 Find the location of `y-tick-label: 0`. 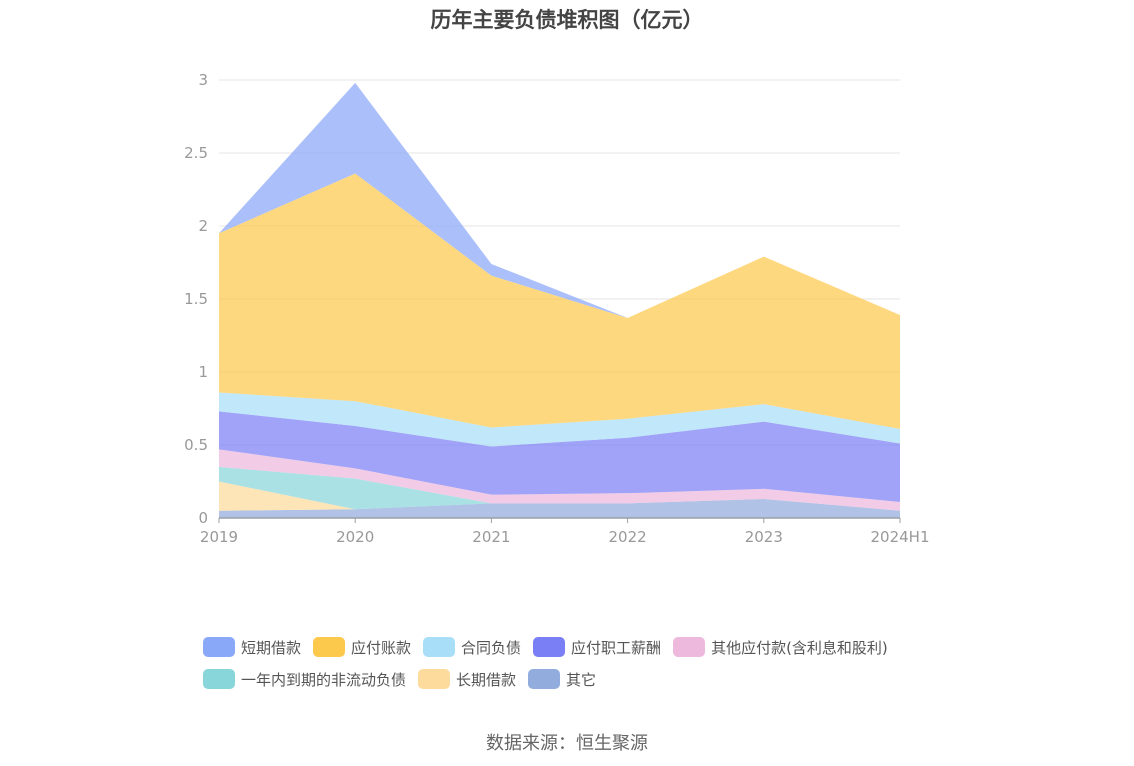

y-tick-label: 0 is located at coordinates (203, 518).